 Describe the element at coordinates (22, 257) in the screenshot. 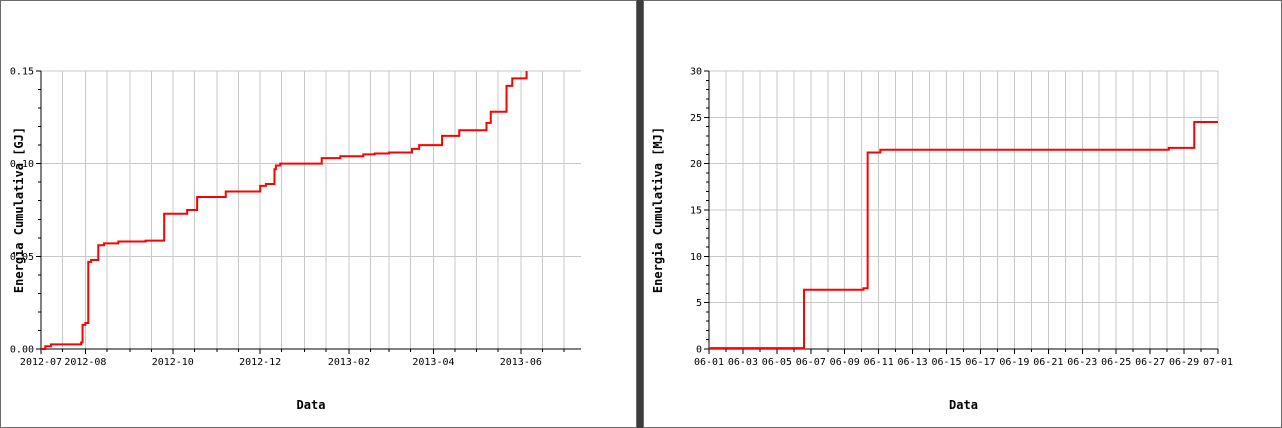

I see `y-tick-label: 0.05` at that location.